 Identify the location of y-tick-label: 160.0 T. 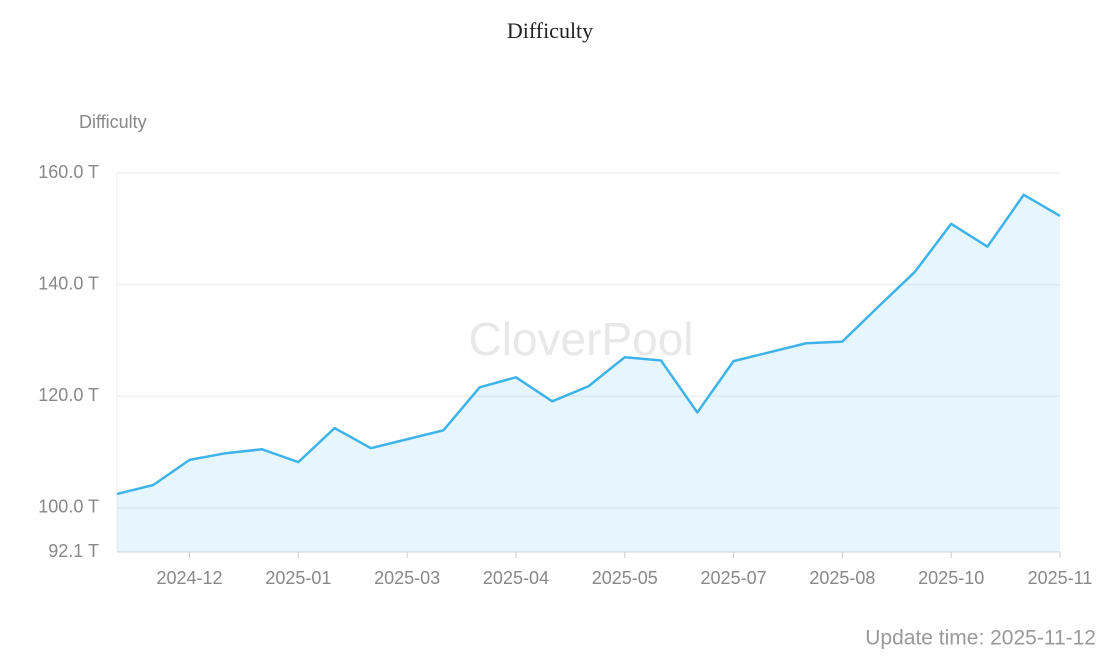
(68, 172).